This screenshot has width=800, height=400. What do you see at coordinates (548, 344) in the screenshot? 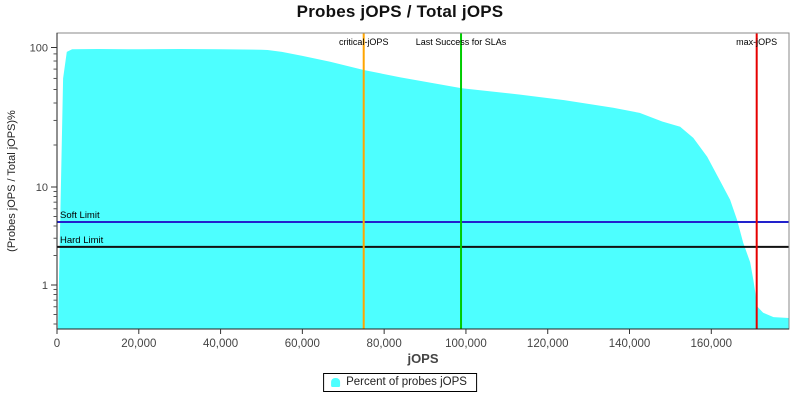
I see `x-tick-label: 120,000` at bounding box center [548, 344].